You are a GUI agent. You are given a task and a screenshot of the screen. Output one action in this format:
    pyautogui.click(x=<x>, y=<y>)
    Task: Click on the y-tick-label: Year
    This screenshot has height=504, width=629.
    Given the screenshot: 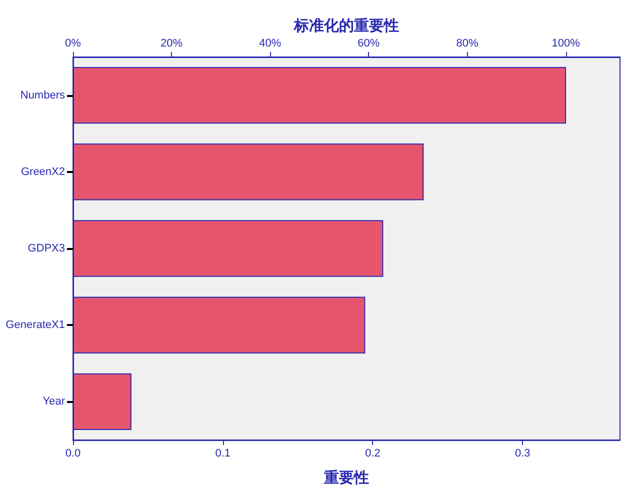 What is the action you would take?
    pyautogui.click(x=54, y=402)
    